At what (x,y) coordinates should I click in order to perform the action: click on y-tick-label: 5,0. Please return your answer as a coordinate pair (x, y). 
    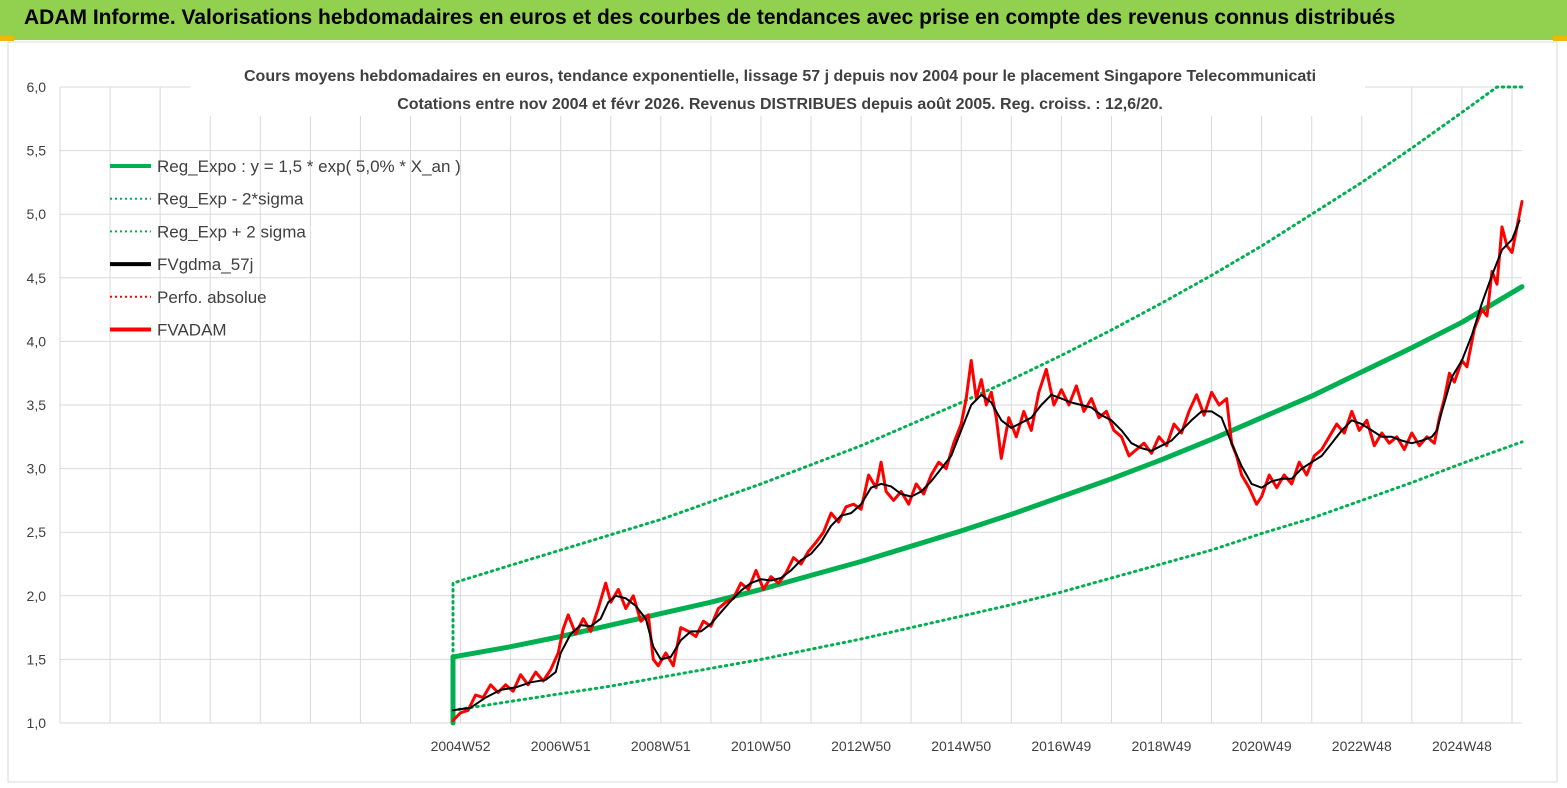
    Looking at the image, I should click on (37, 214).